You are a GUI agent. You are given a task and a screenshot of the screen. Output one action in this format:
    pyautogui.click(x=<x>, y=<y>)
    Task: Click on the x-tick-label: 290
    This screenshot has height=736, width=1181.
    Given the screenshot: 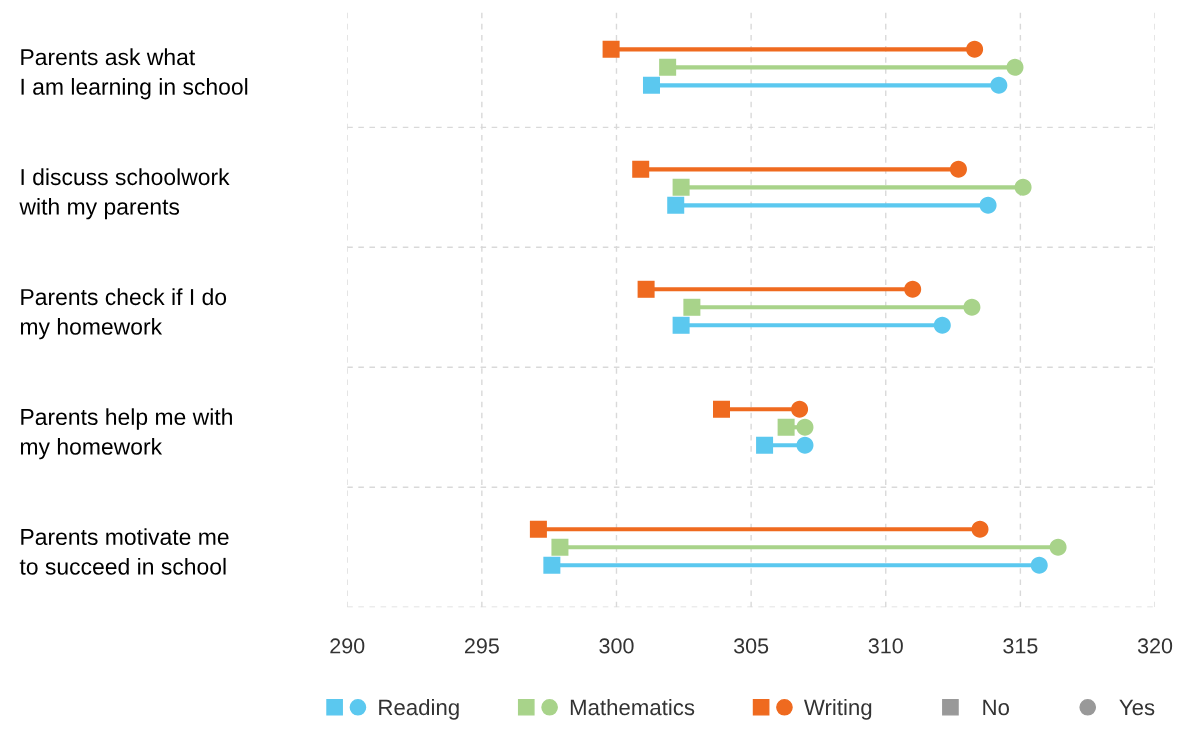 What is the action you would take?
    pyautogui.click(x=347, y=646)
    